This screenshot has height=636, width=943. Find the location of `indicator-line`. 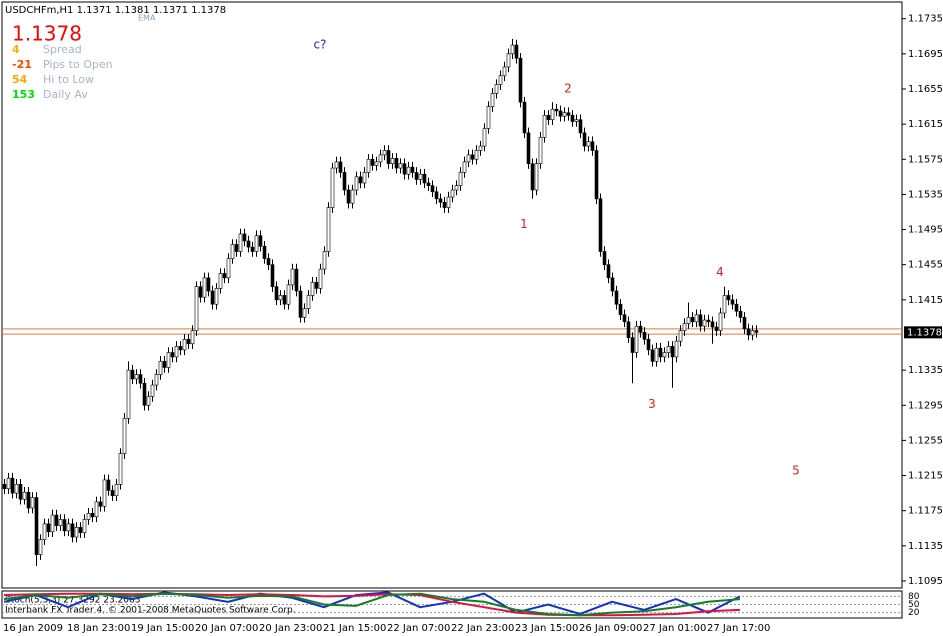

indicator-line is located at coordinates (372, 603).